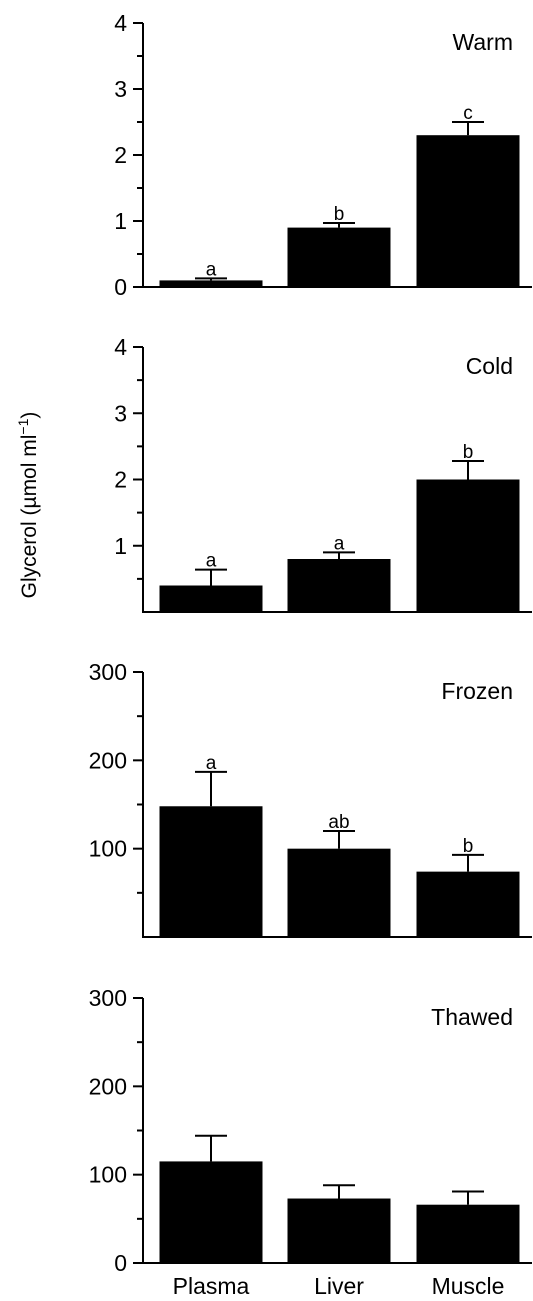 The height and width of the screenshot is (1301, 533). I want to click on significance-letter-frozen-plasma: a, so click(211, 763).